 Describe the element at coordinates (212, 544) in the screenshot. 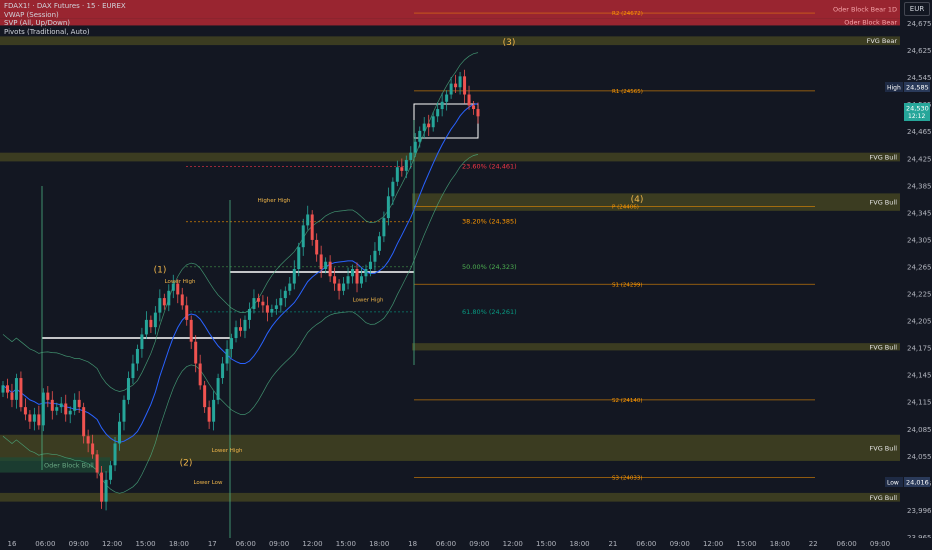

I see `x-tick-label: 17` at that location.